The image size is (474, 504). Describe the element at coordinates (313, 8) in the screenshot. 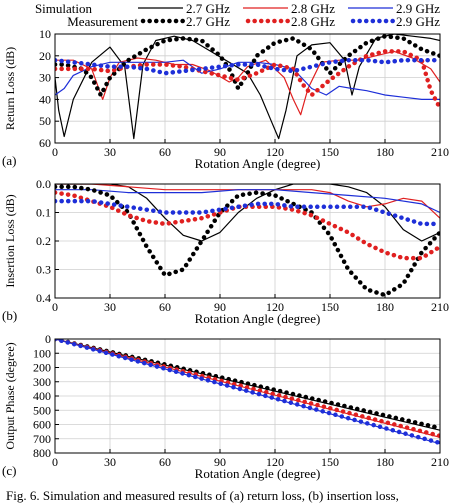

I see `legend-sim-28-label: 2.8 GHz` at that location.